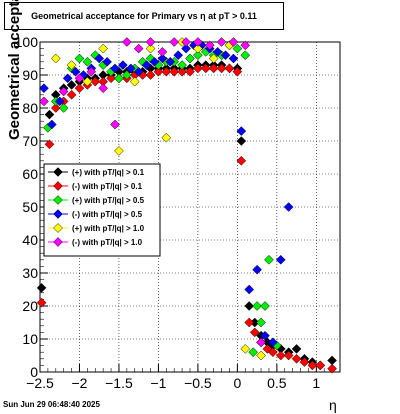 The width and height of the screenshot is (400, 414). Describe the element at coordinates (79, 383) in the screenshot. I see `x-tick-label: −2` at that location.